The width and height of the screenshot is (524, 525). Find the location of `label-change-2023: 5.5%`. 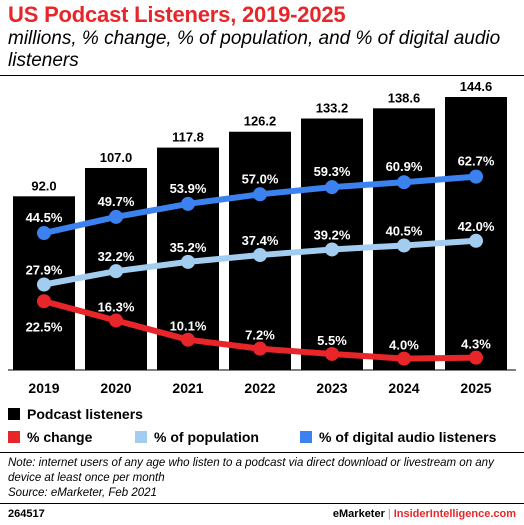

label-change-2023: 5.5% is located at coordinates (332, 340).